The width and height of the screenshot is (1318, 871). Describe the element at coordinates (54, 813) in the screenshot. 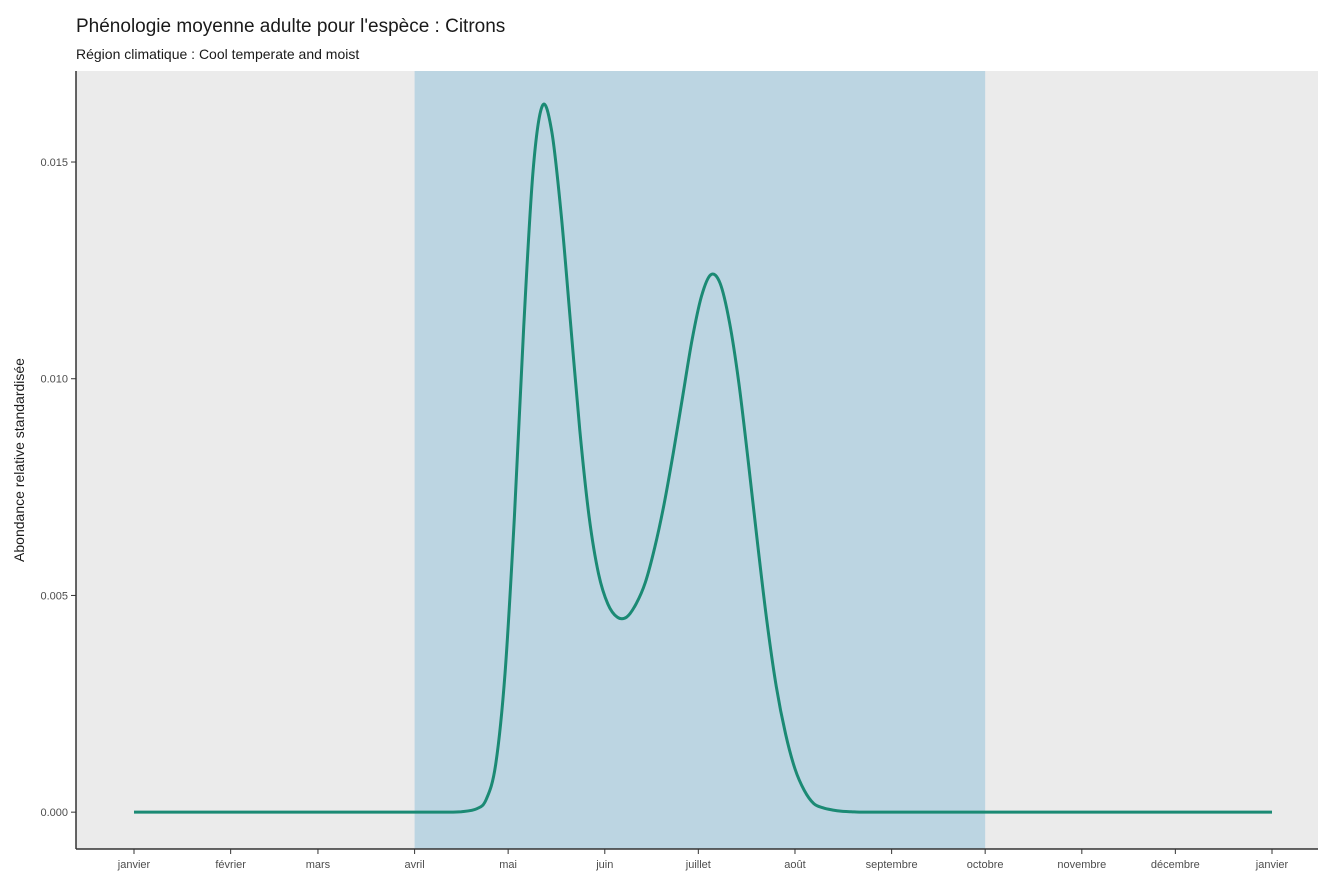

I see `y-tick-label: 0.000` at that location.